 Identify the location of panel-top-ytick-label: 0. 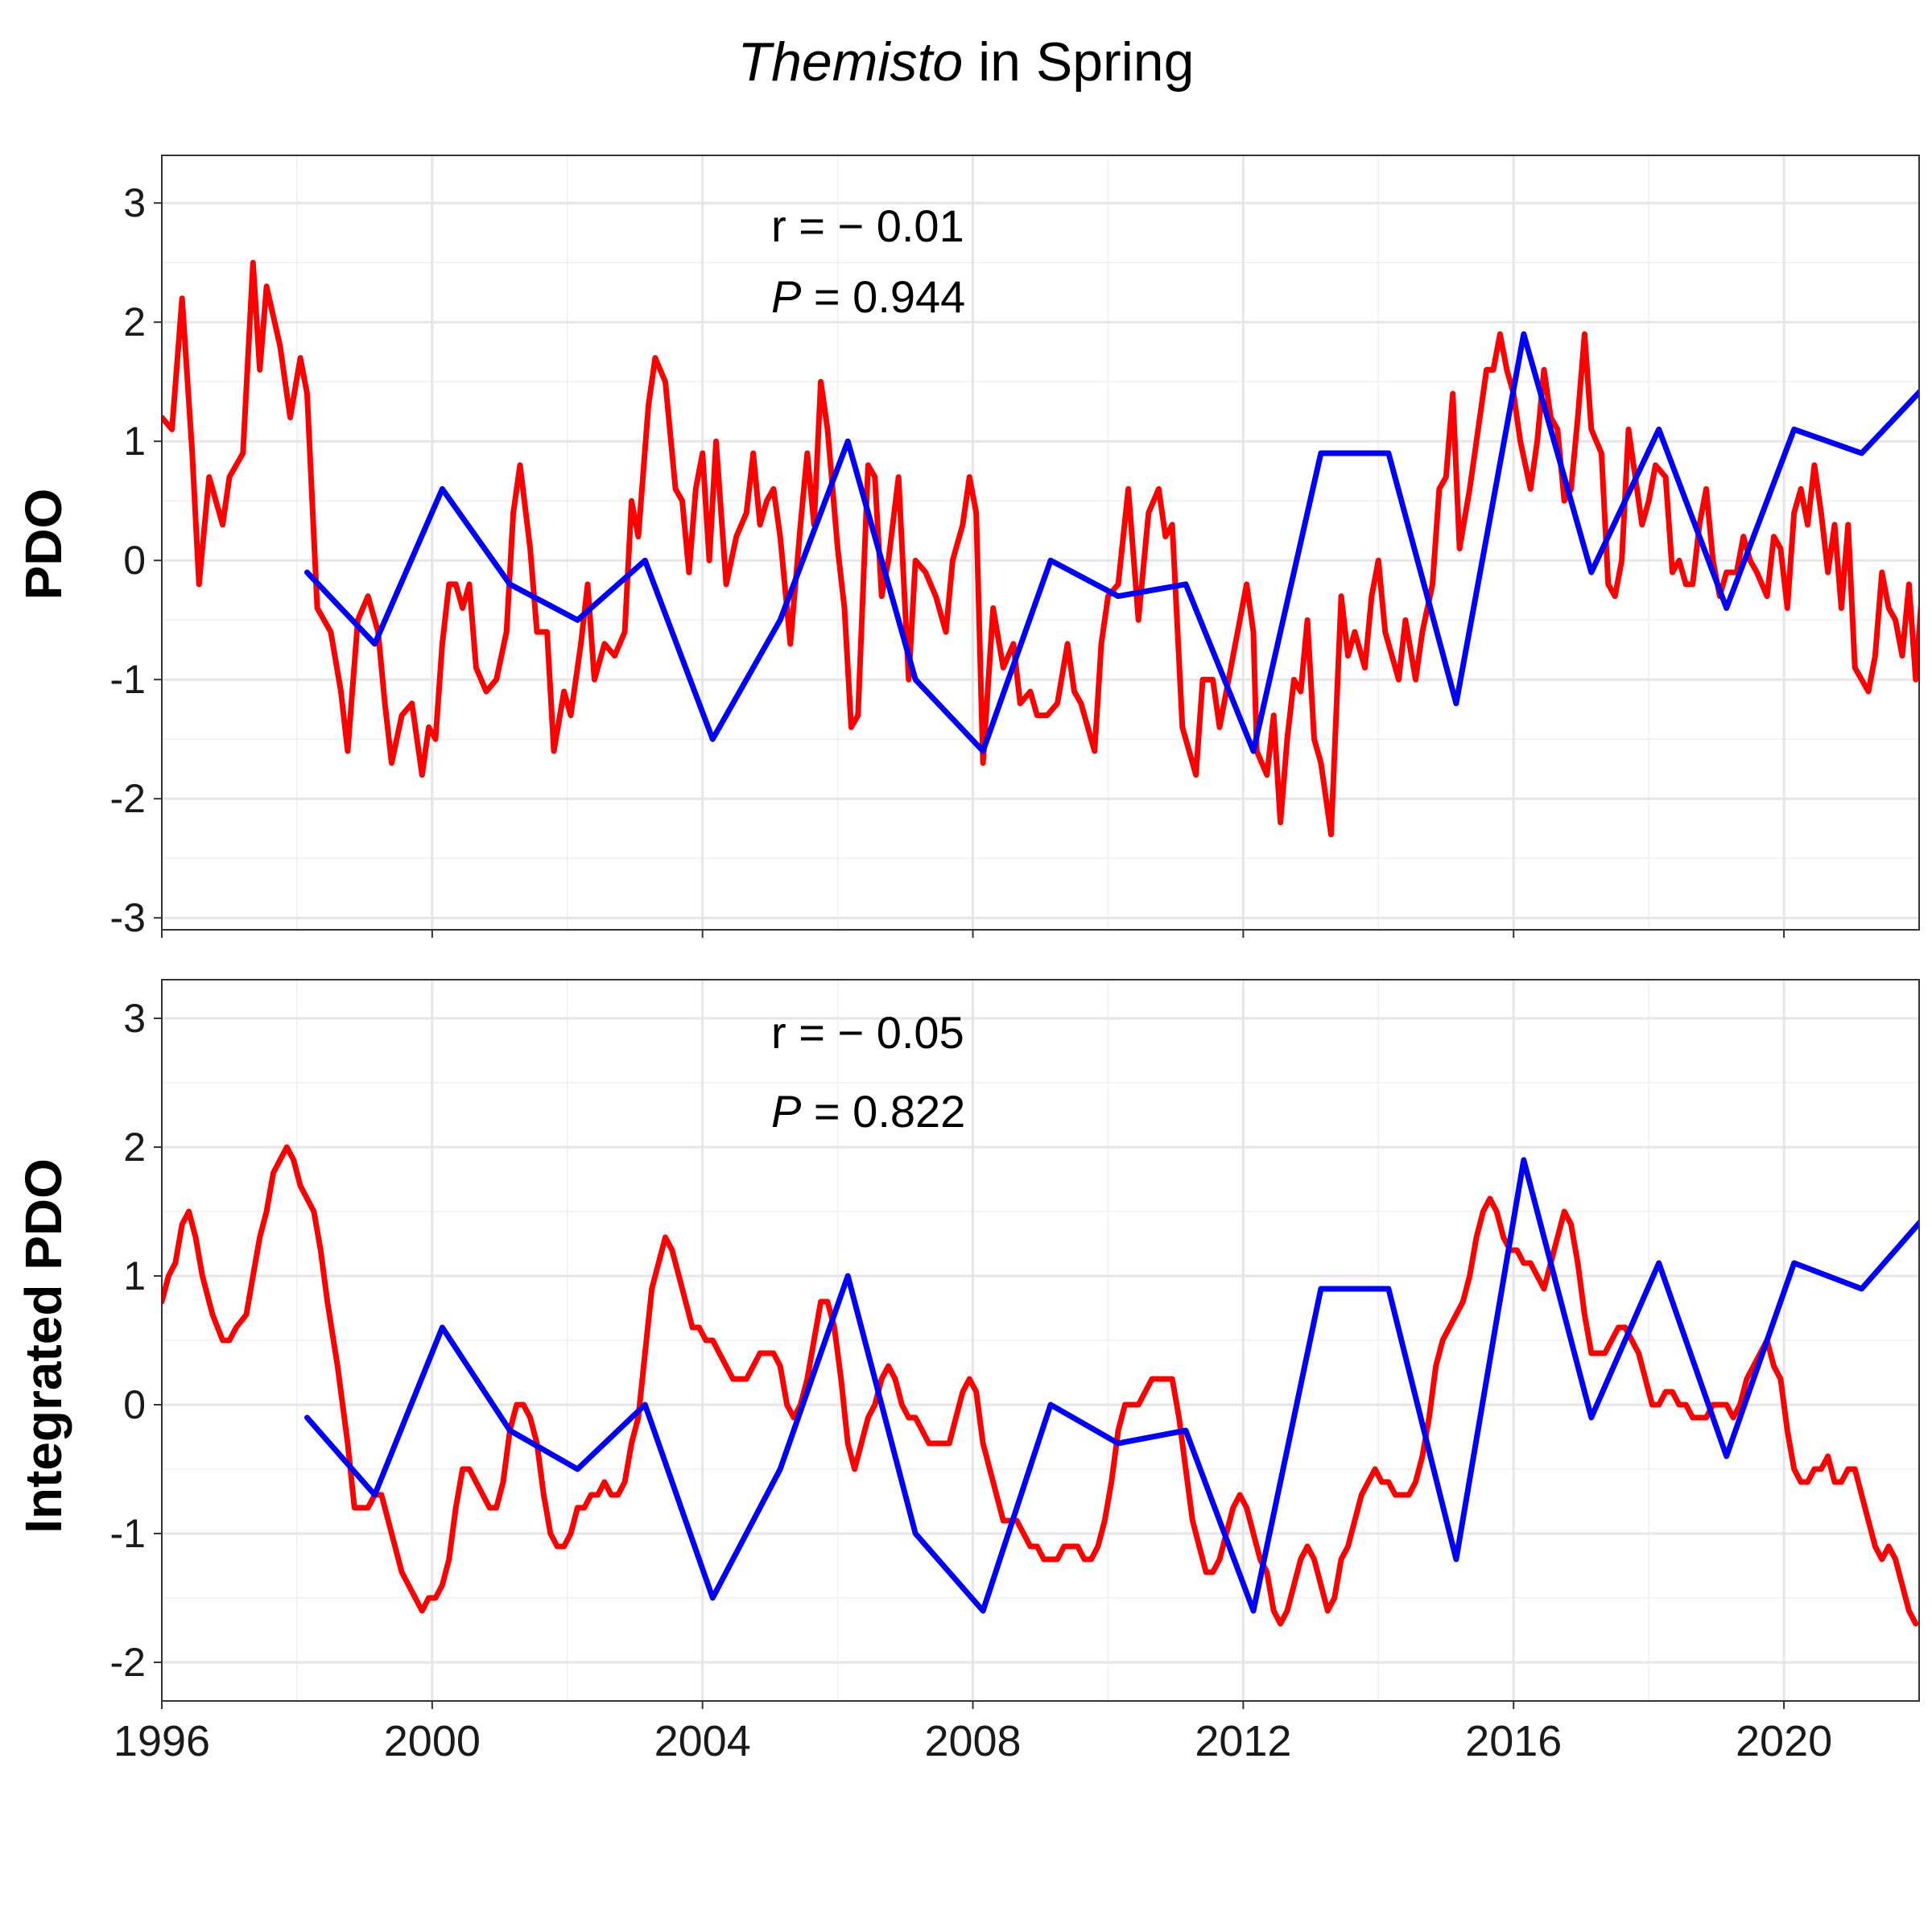
(134, 560).